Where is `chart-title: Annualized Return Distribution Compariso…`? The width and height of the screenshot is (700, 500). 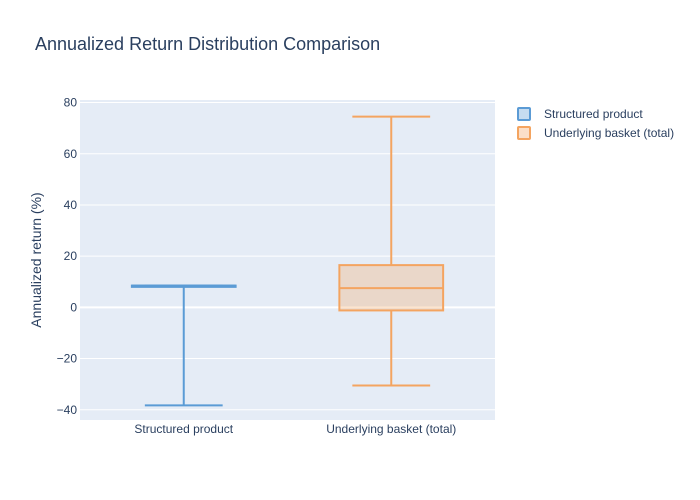 chart-title: Annualized Return Distribution Compariso… is located at coordinates (207, 44).